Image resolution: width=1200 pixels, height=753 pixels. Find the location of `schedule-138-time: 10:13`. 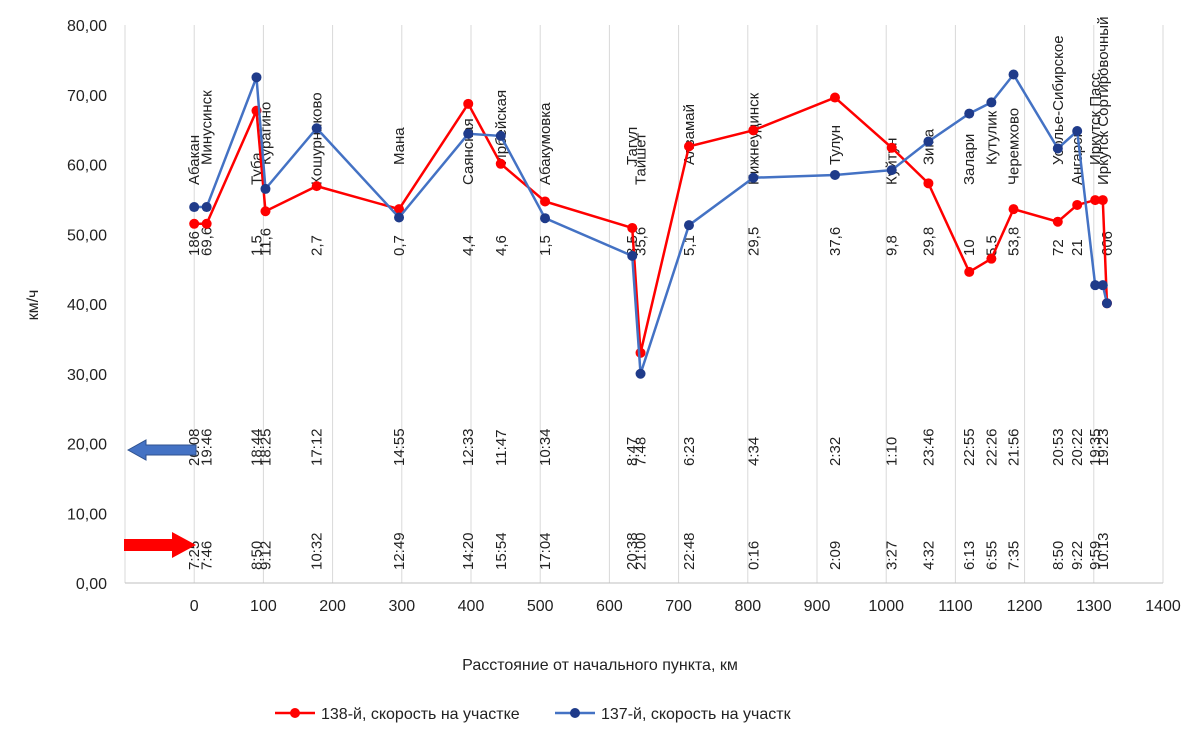

schedule-138-time: 10:13 is located at coordinates (1103, 551).